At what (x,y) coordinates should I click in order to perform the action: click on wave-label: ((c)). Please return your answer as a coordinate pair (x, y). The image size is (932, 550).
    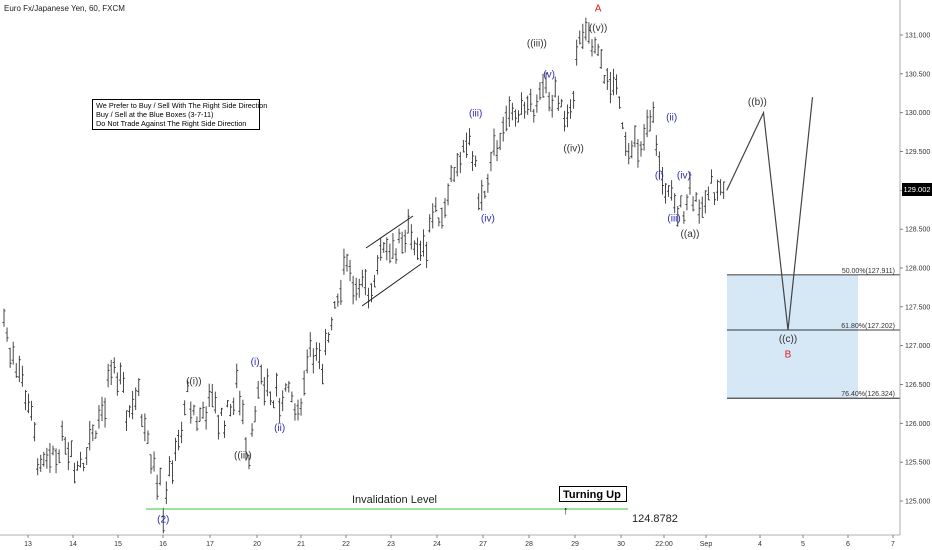
    Looking at the image, I should click on (788, 339).